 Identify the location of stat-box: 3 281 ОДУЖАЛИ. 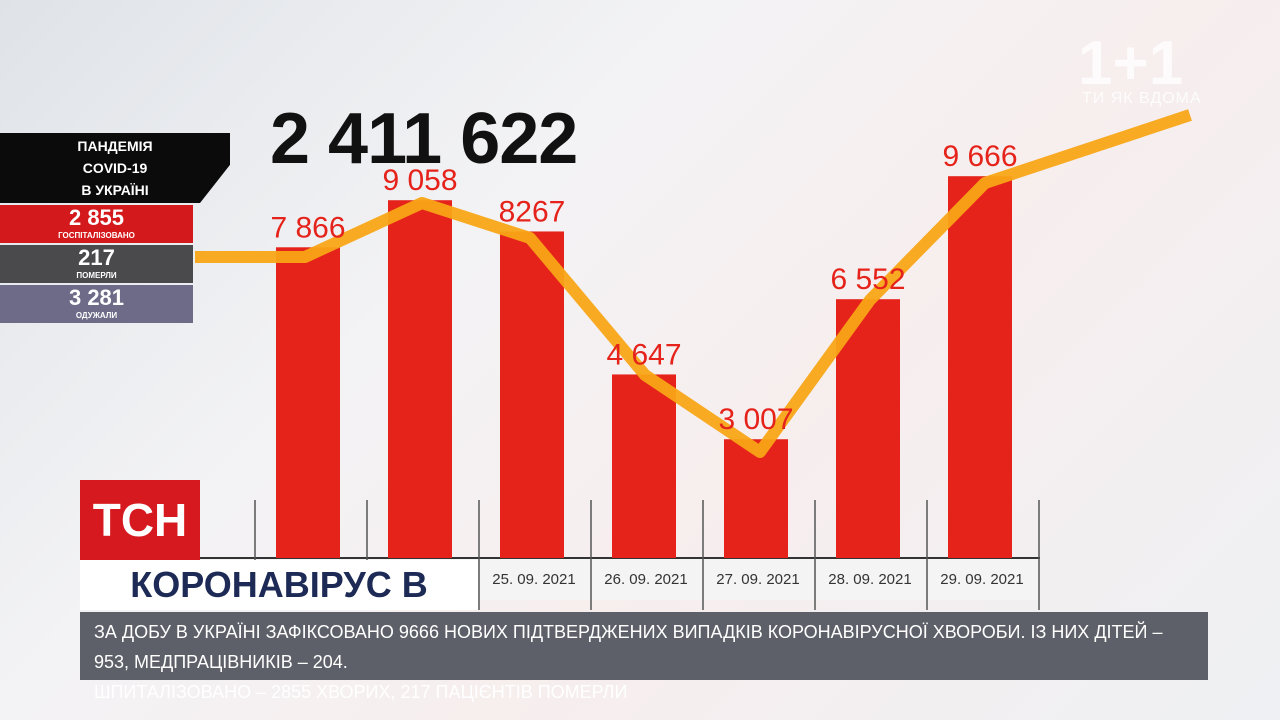
(96, 304).